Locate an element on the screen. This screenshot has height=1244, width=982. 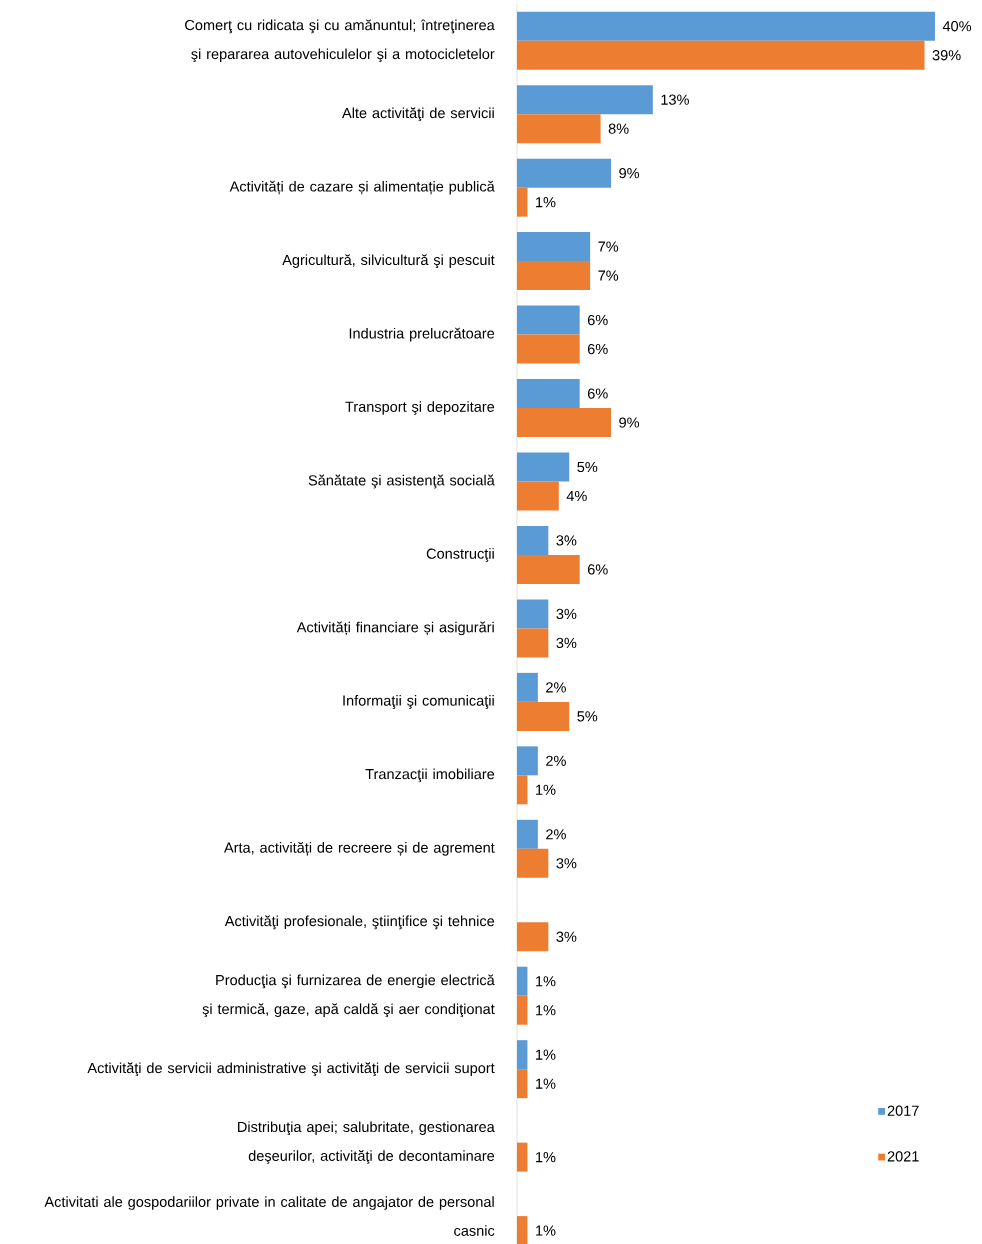
data-label: 39% is located at coordinates (946, 55).